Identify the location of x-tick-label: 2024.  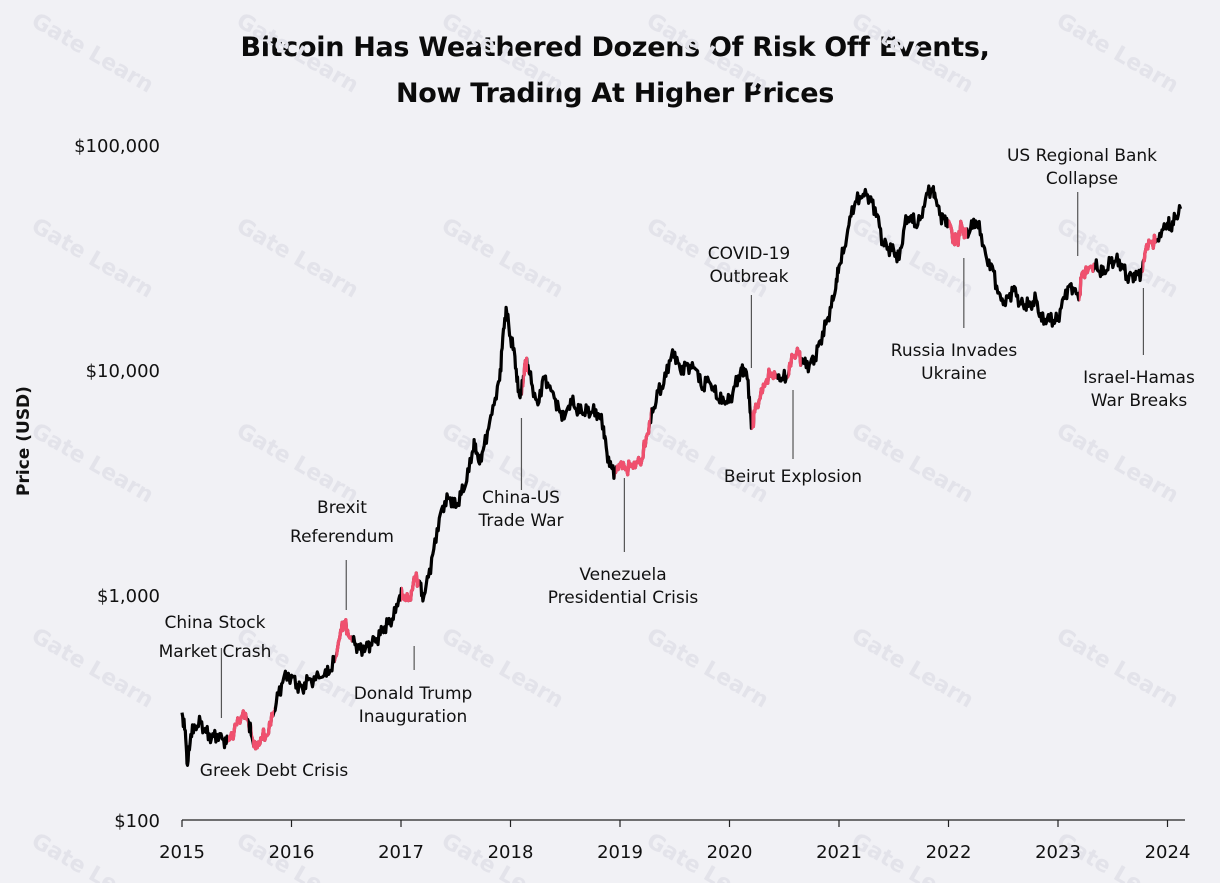
(1168, 852).